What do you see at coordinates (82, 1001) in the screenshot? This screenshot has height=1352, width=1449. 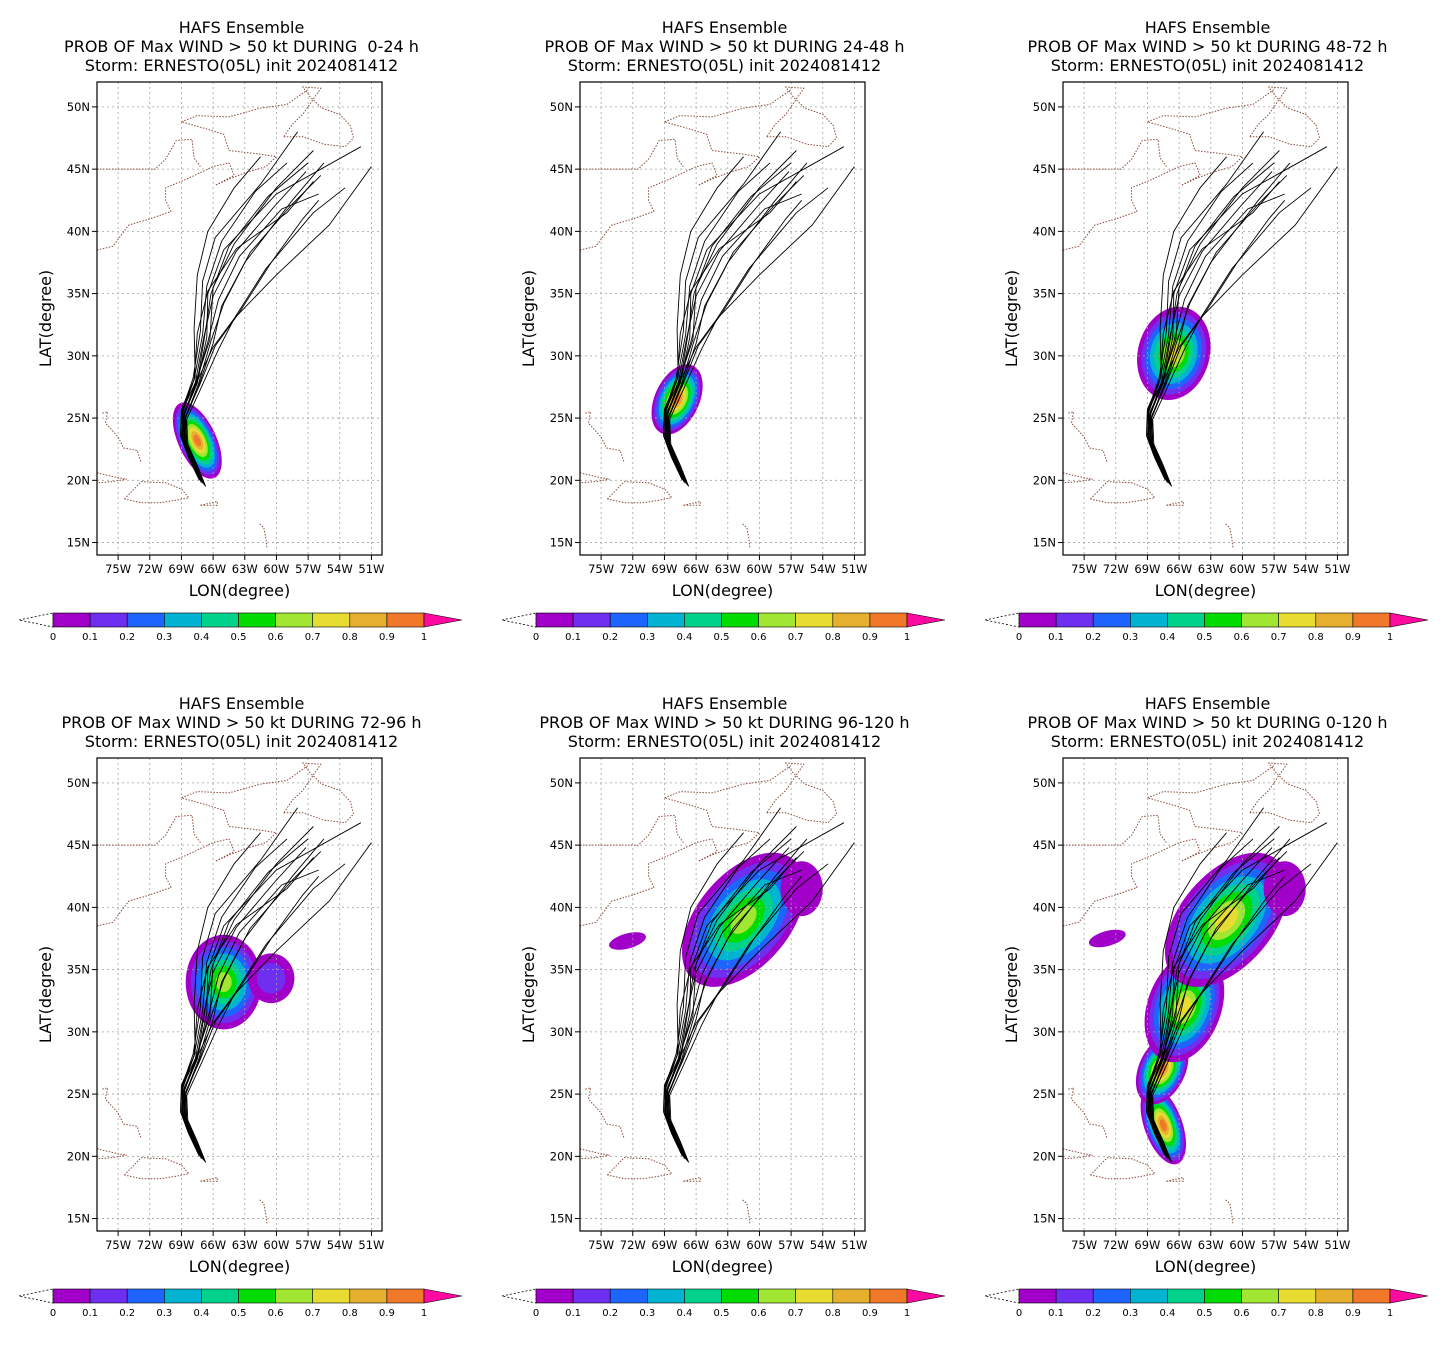 I see `lat-tick-labels: 15N 20N 25N 30N 35N 40N 45N 50N` at bounding box center [82, 1001].